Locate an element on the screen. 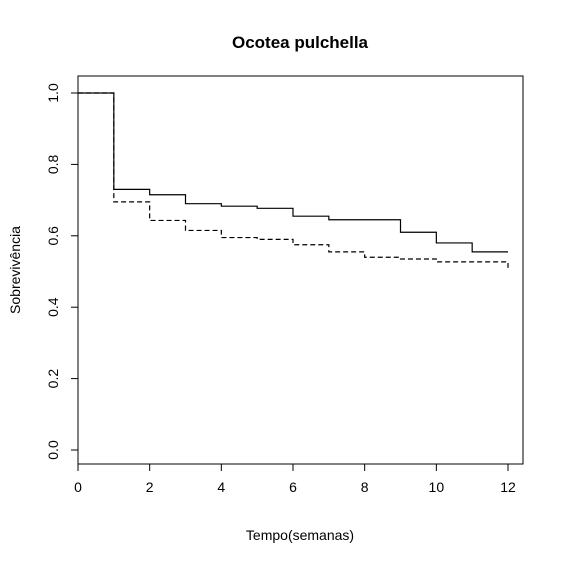  x-tick-label: 10 is located at coordinates (437, 487).